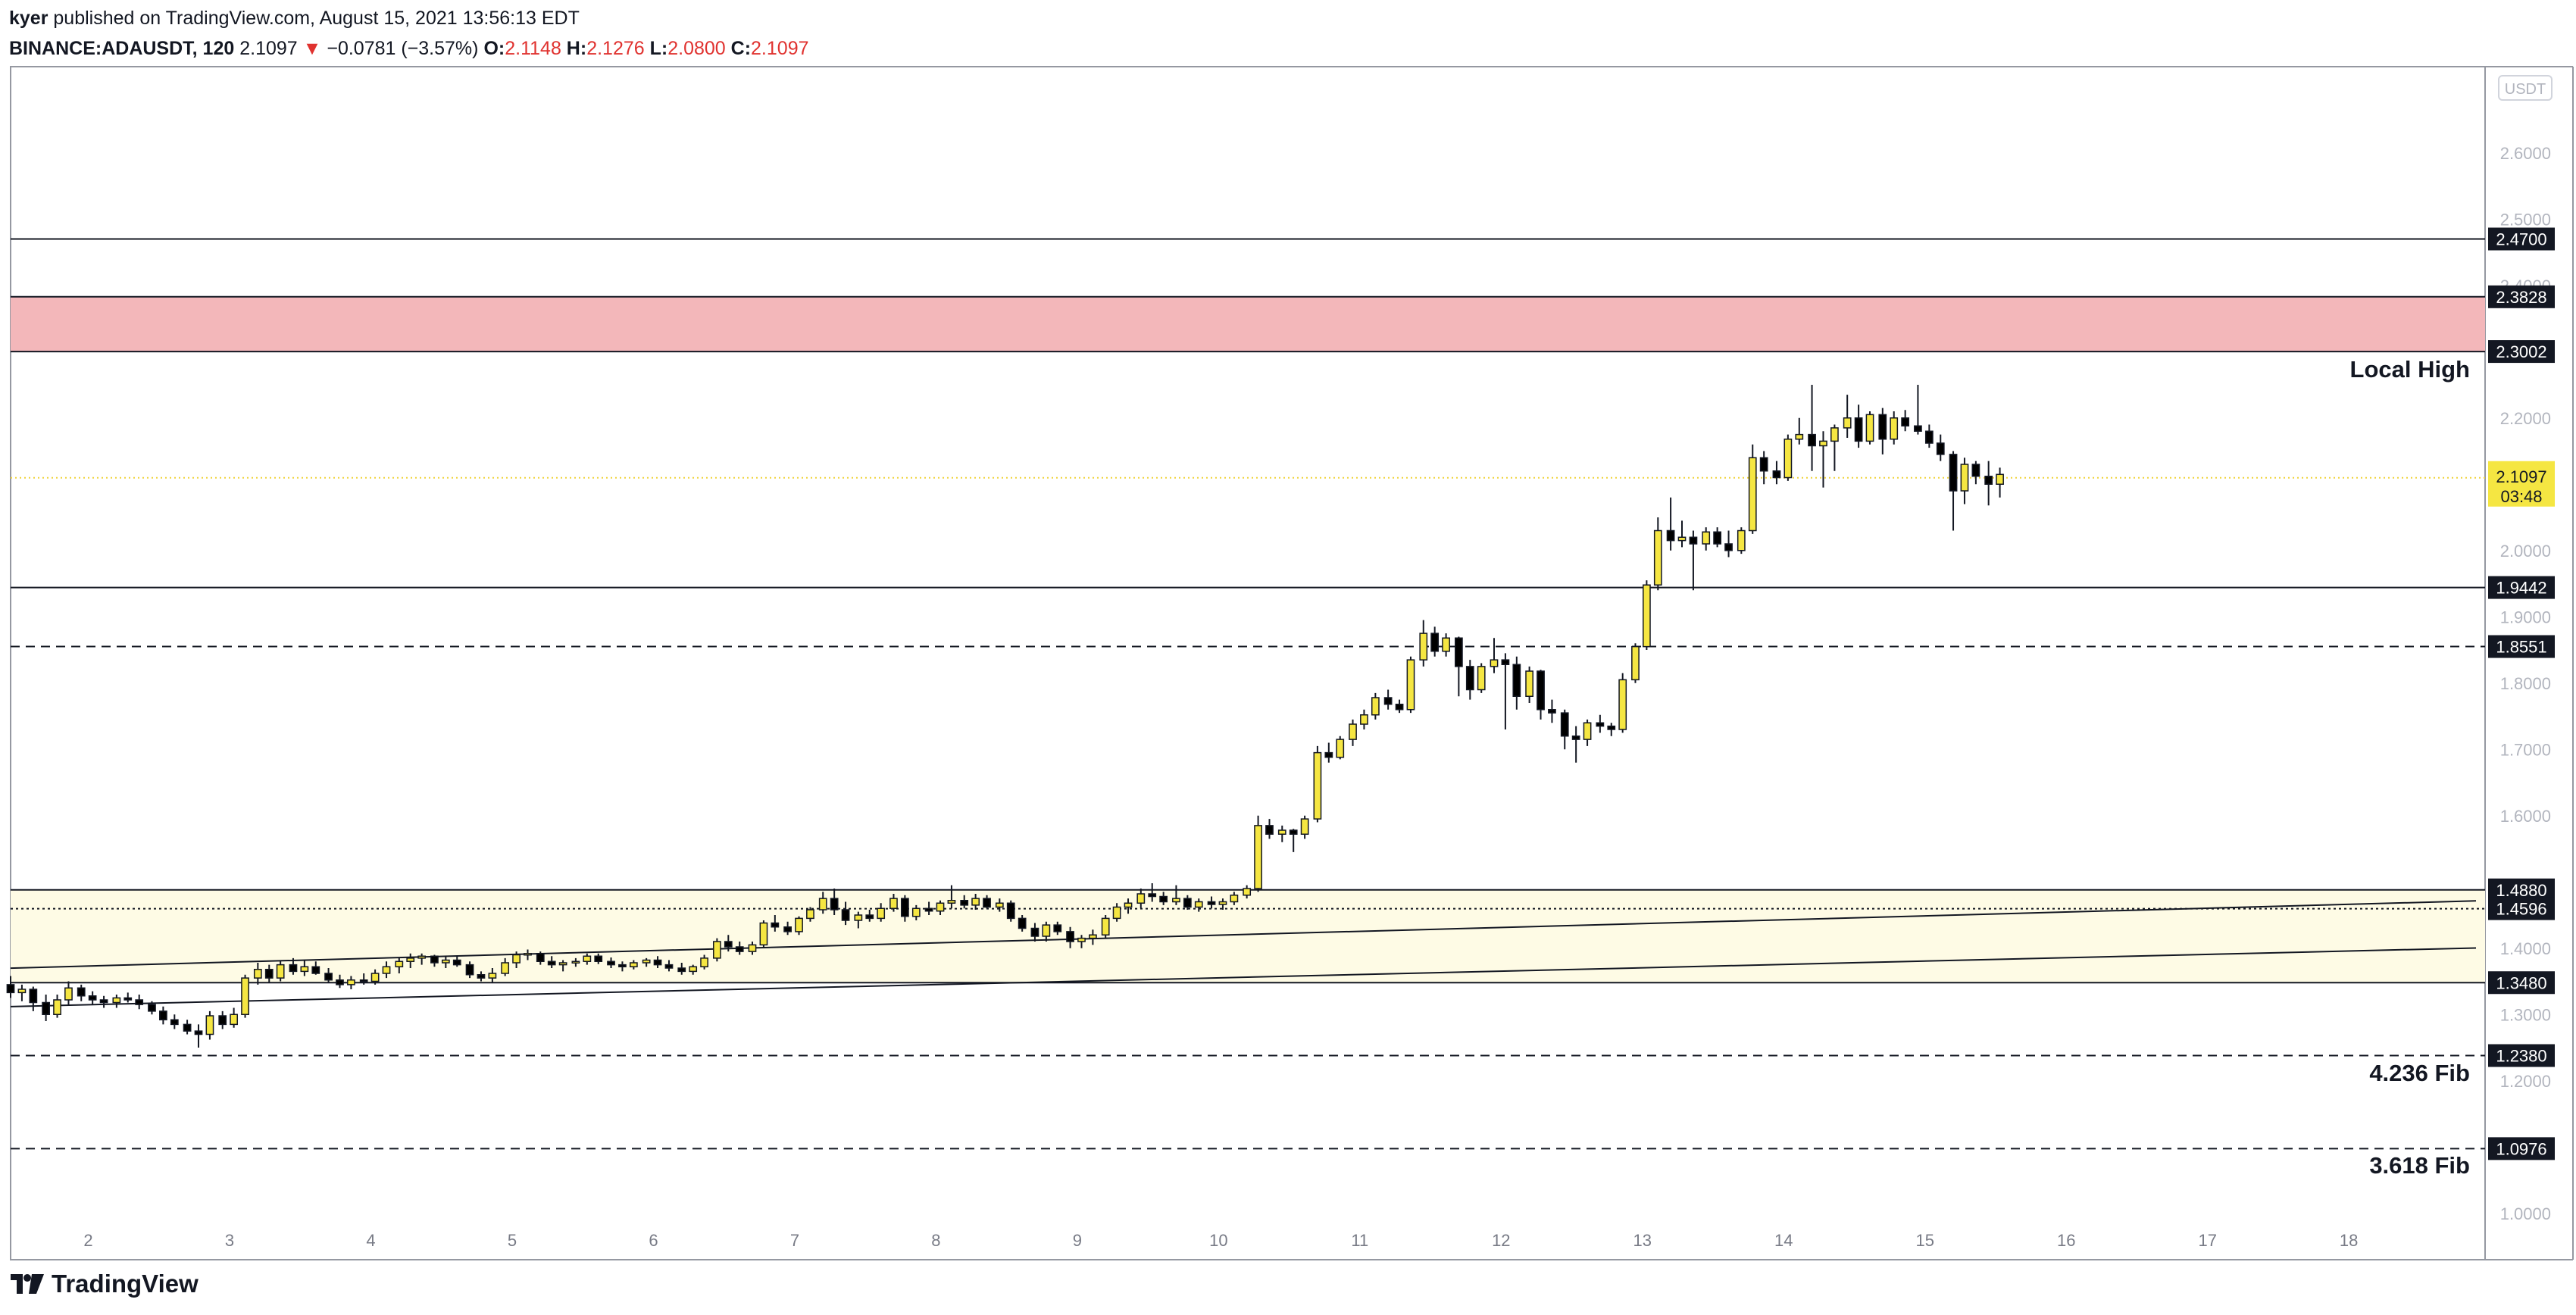 Image resolution: width=2576 pixels, height=1315 pixels. What do you see at coordinates (2526, 88) in the screenshot?
I see `currency-badge` at bounding box center [2526, 88].